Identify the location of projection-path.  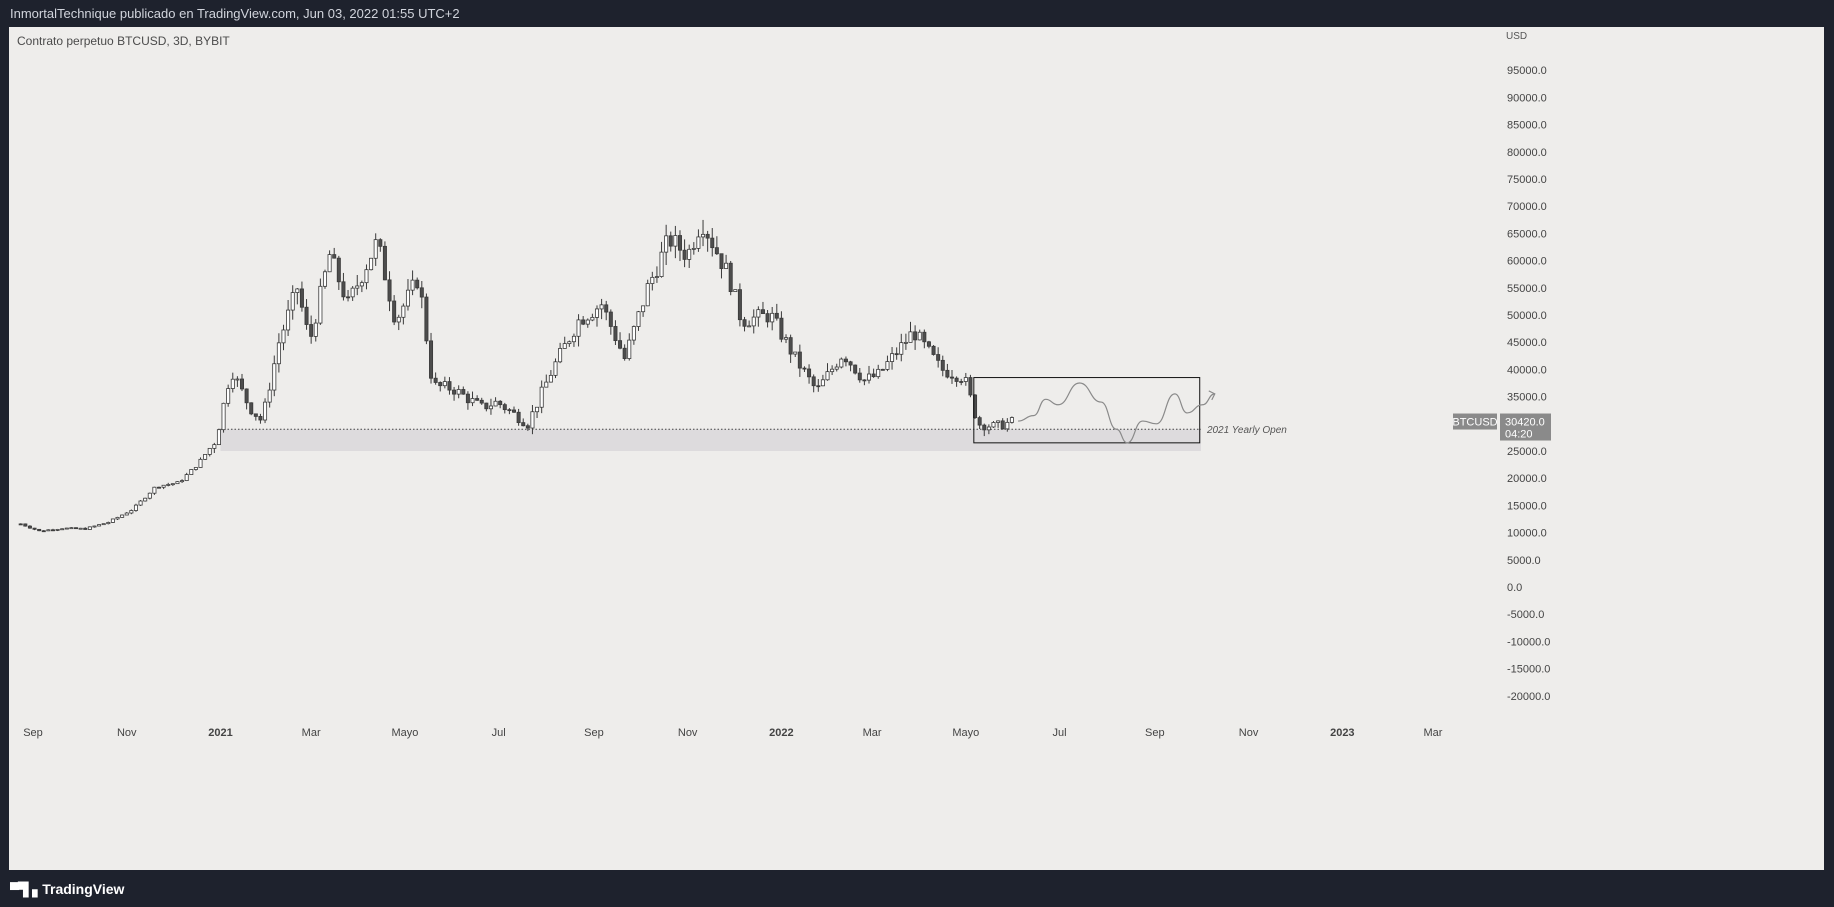
(1116, 413).